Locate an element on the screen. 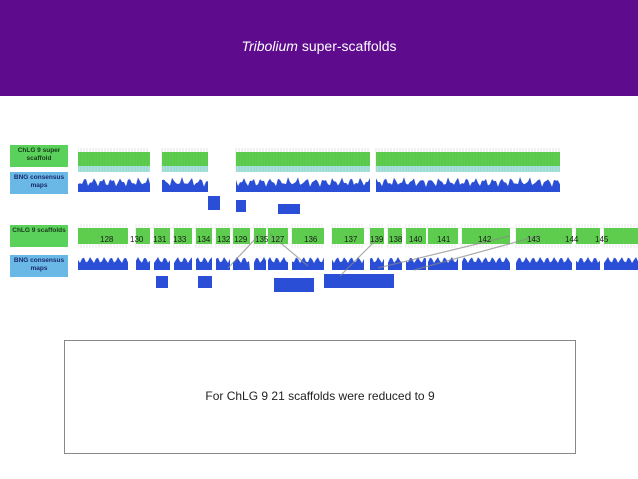 The width and height of the screenshot is (638, 479). title-species: Tribolium is located at coordinates (269, 46).